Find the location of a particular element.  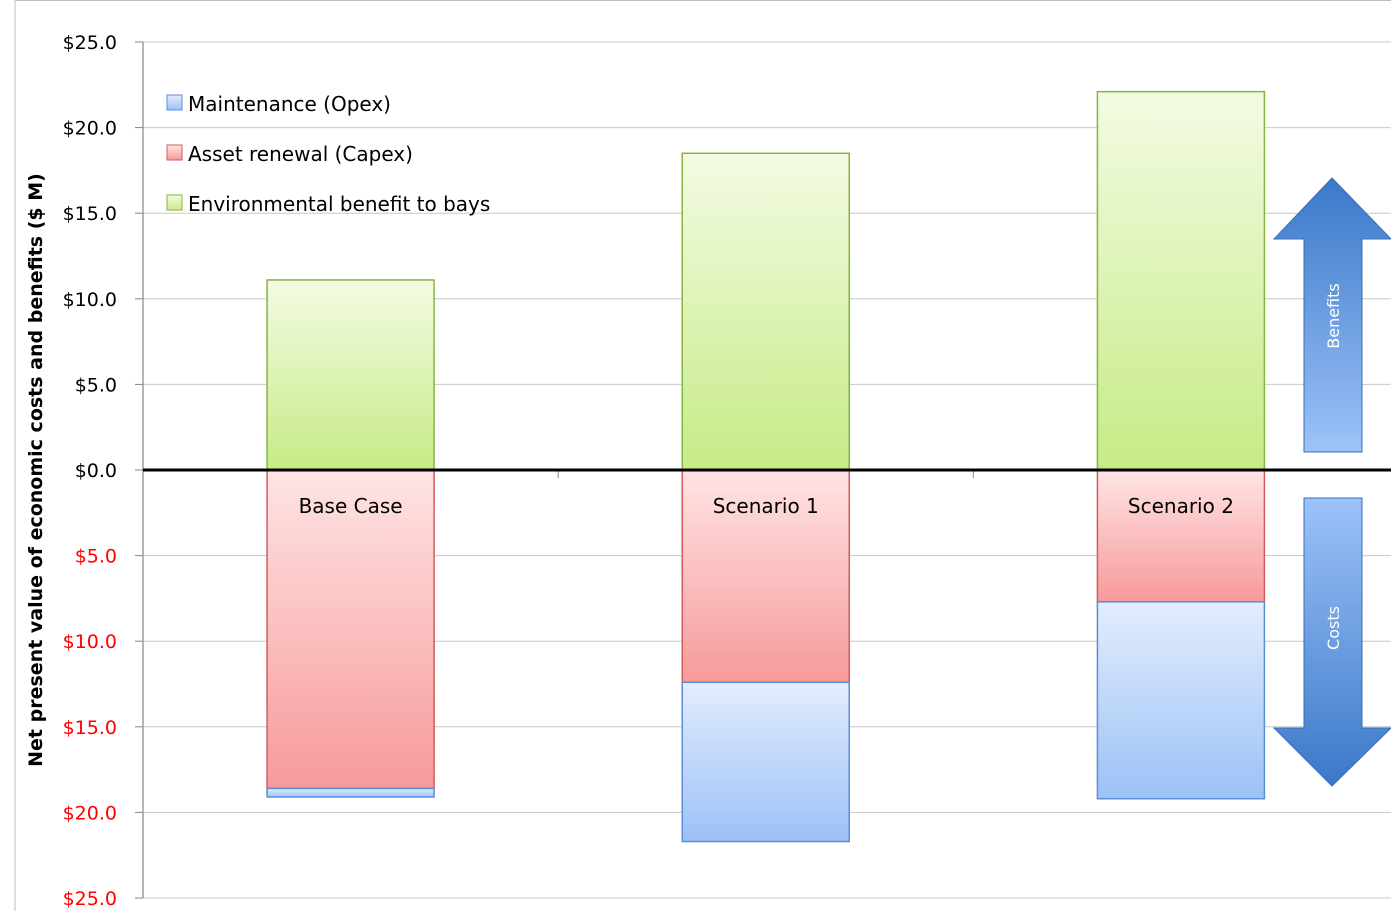

benefits-arrow: Benefits is located at coordinates (1331, 315).